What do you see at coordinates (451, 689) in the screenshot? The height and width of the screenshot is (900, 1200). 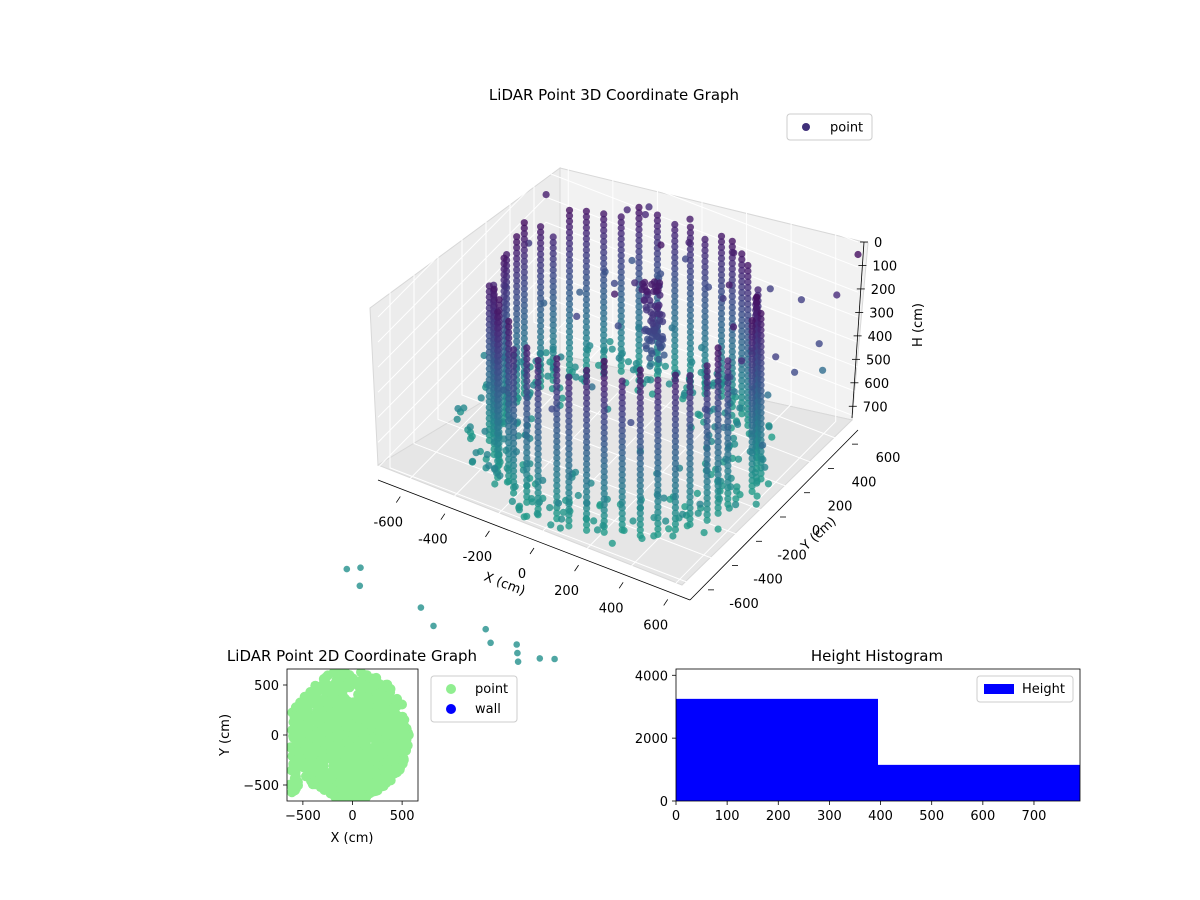 I see `legend-2d-marker-point` at bounding box center [451, 689].